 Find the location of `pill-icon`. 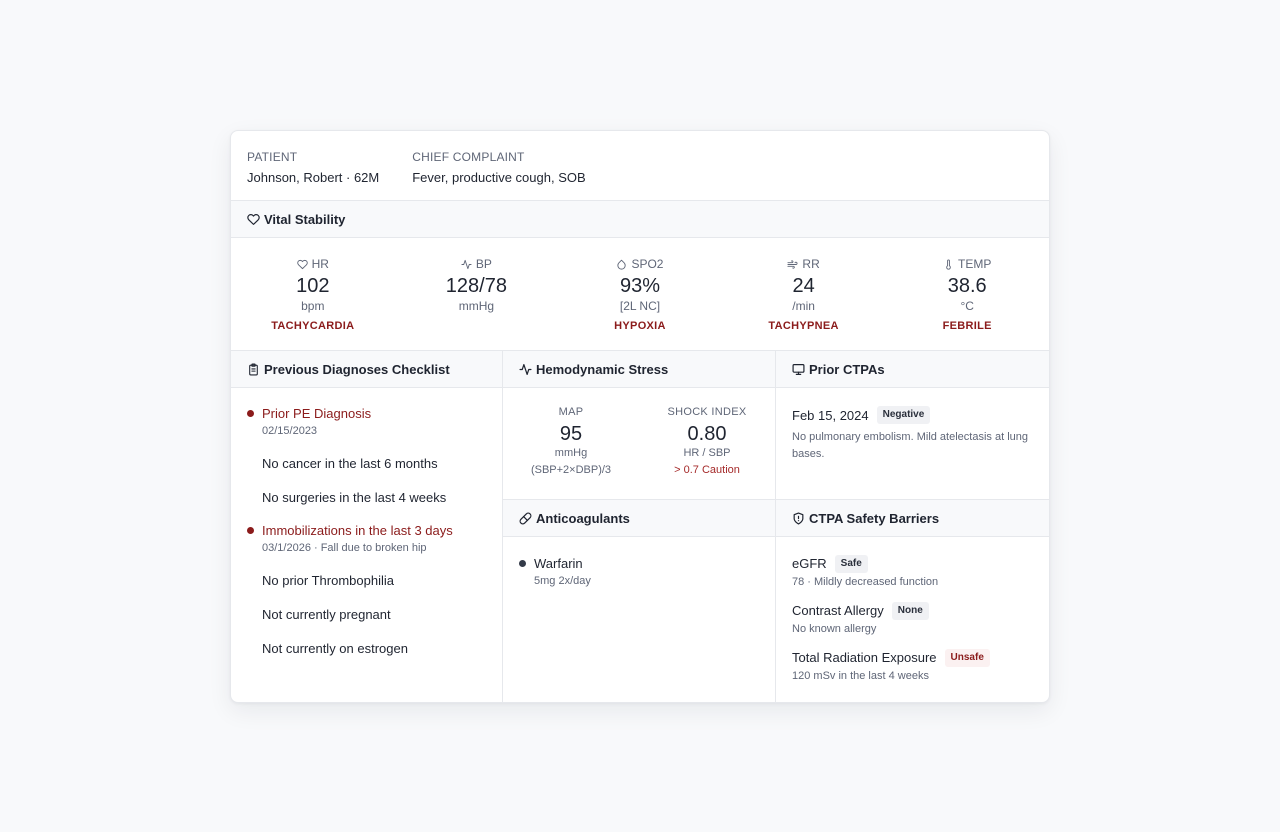

pill-icon is located at coordinates (525, 518).